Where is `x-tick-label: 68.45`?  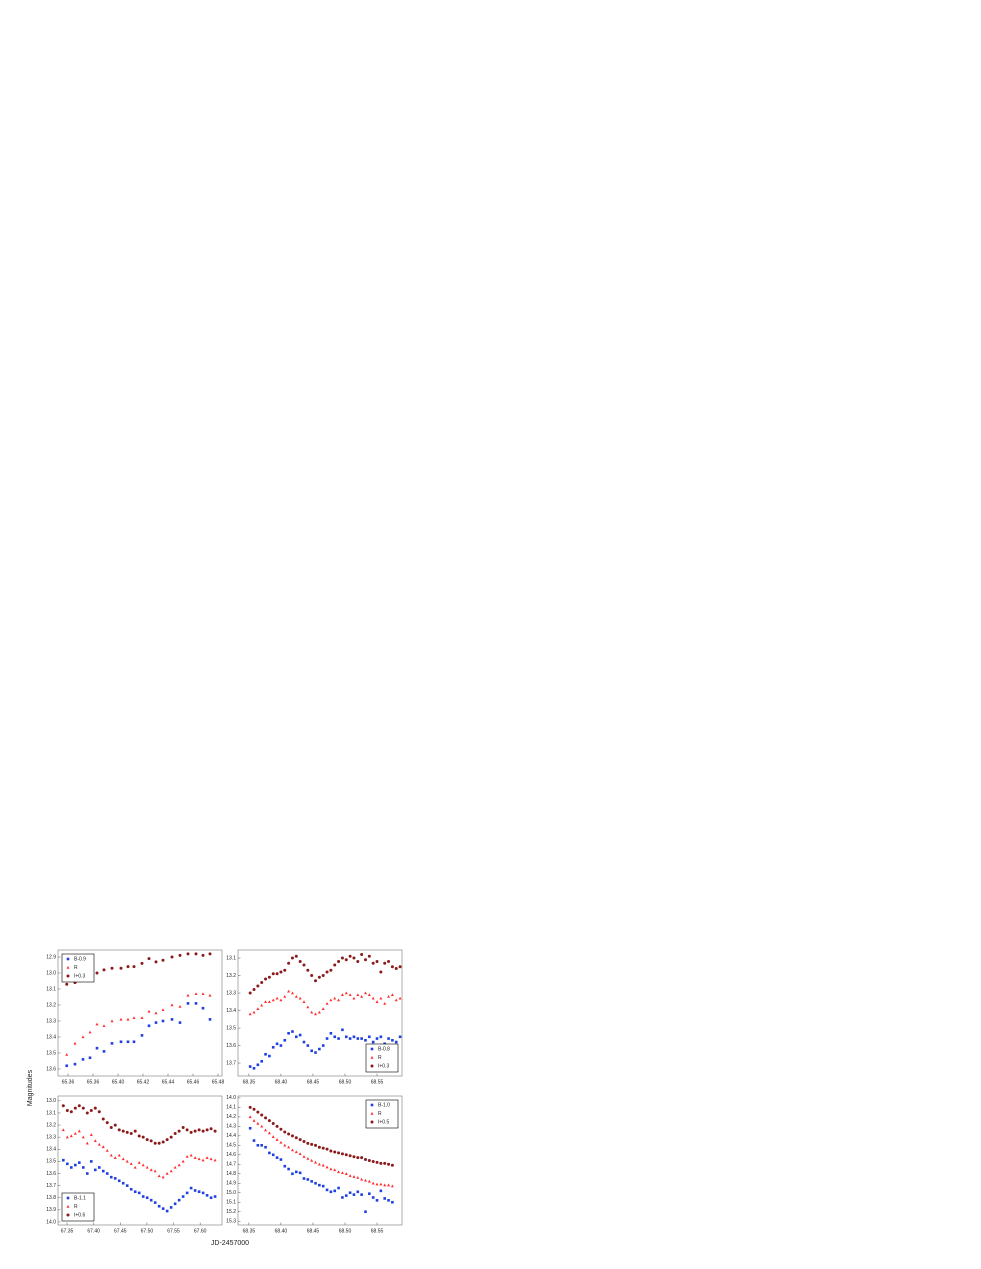
x-tick-label: 68.45 is located at coordinates (313, 1231).